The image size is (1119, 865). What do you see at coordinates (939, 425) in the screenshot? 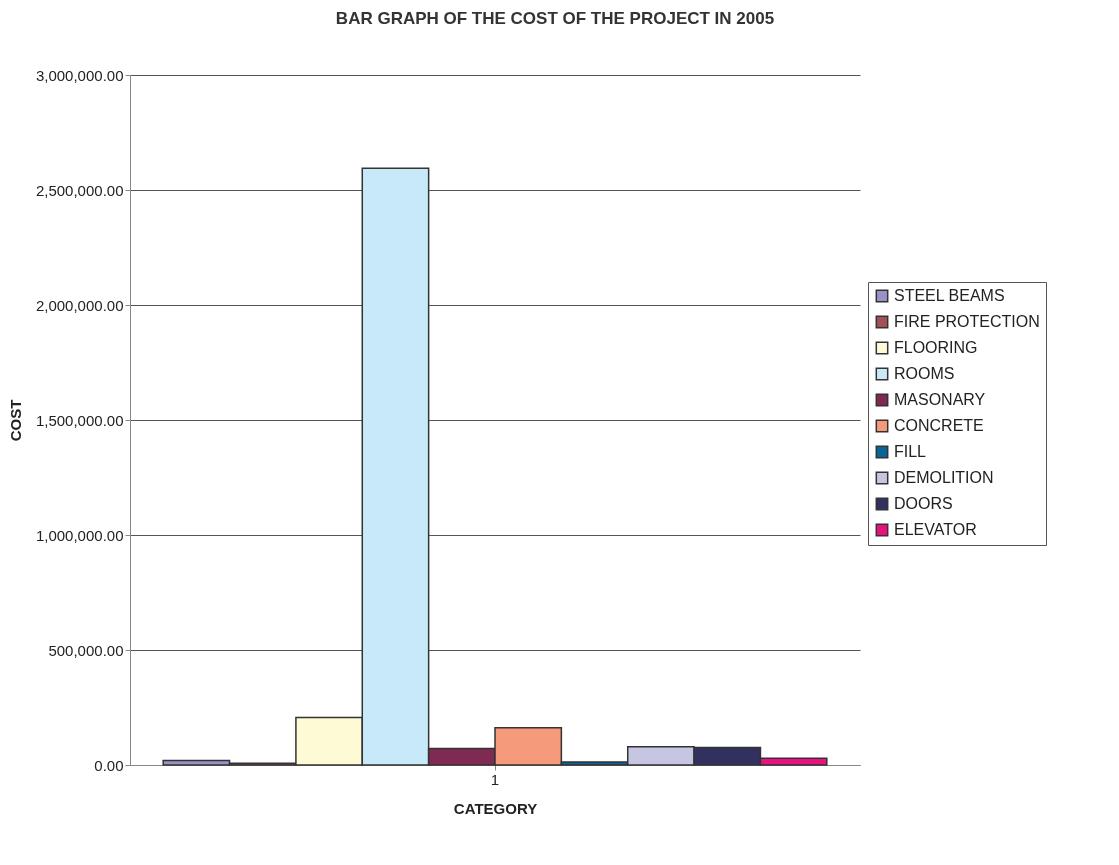
I see `legend-label: CONCRETE` at bounding box center [939, 425].